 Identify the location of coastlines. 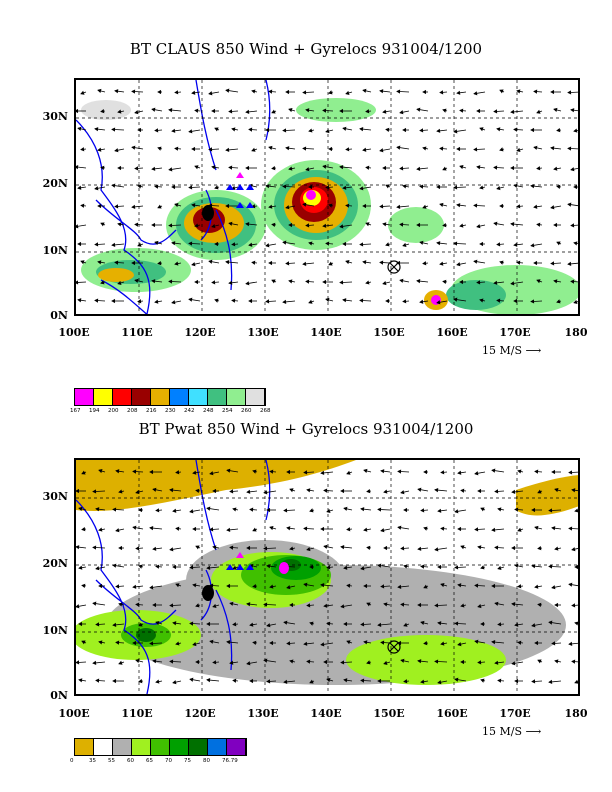
(173, 197).